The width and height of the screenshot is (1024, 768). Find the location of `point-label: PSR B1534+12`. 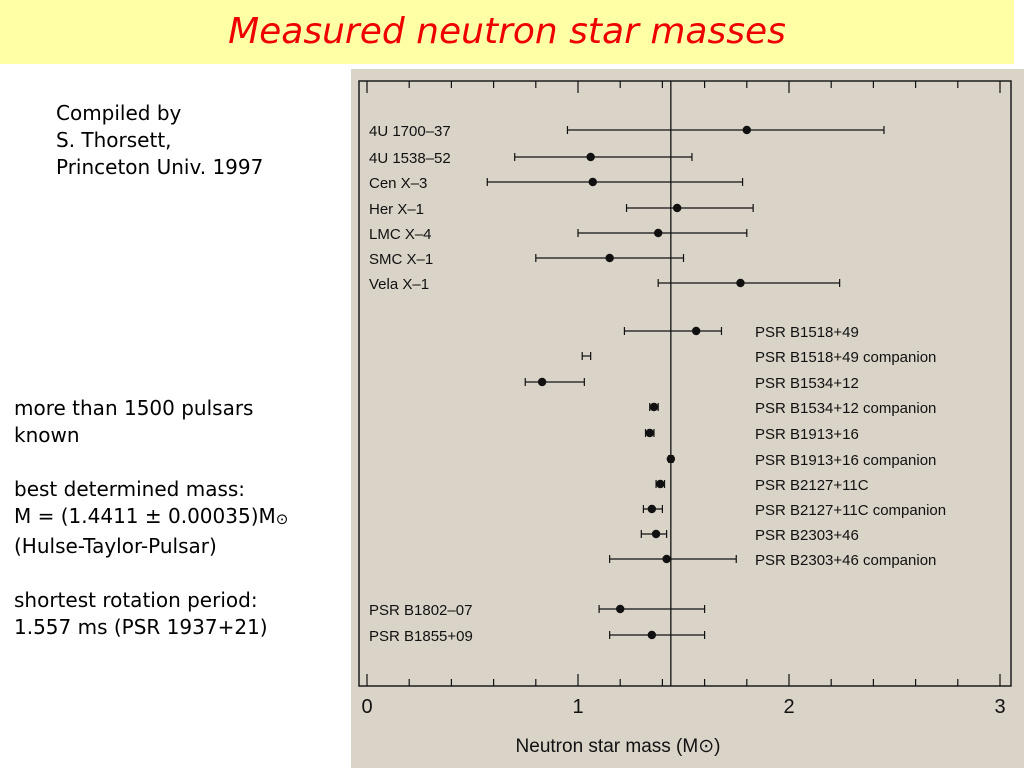

point-label: PSR B1534+12 is located at coordinates (807, 383).